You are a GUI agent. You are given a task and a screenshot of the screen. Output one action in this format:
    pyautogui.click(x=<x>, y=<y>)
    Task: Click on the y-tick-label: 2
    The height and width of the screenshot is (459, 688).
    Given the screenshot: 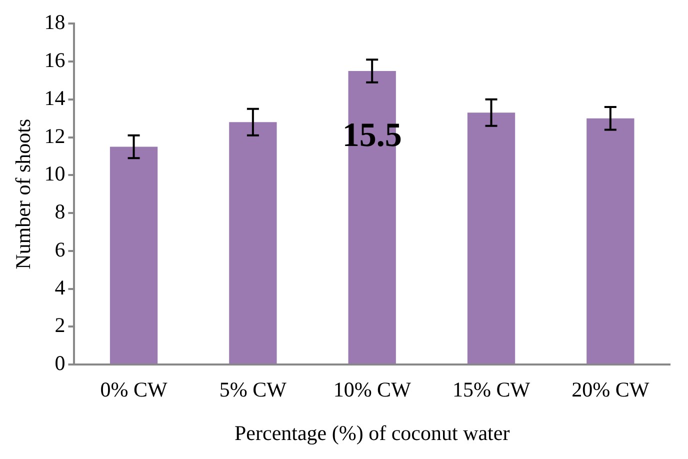 What is the action you would take?
    pyautogui.click(x=60, y=325)
    